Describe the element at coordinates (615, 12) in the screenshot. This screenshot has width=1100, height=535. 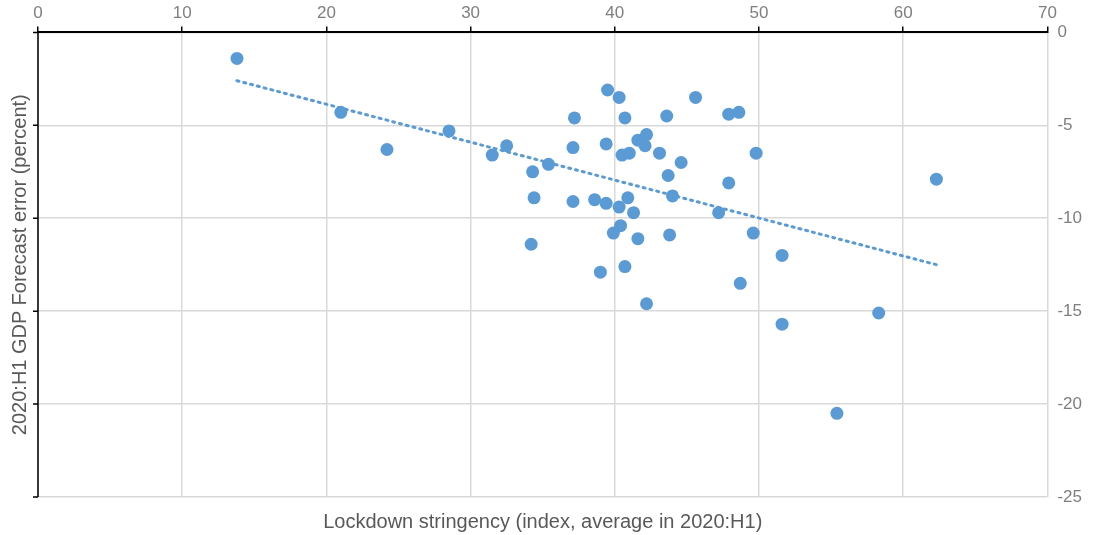
I see `x-tick-label: 40` at that location.